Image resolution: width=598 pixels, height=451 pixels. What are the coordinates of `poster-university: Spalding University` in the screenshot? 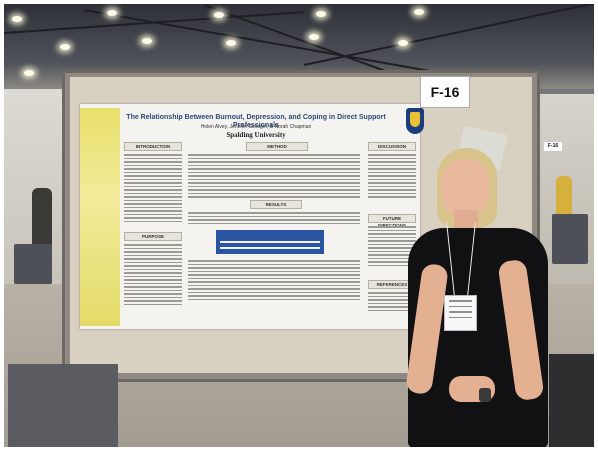 It's located at (256, 135).